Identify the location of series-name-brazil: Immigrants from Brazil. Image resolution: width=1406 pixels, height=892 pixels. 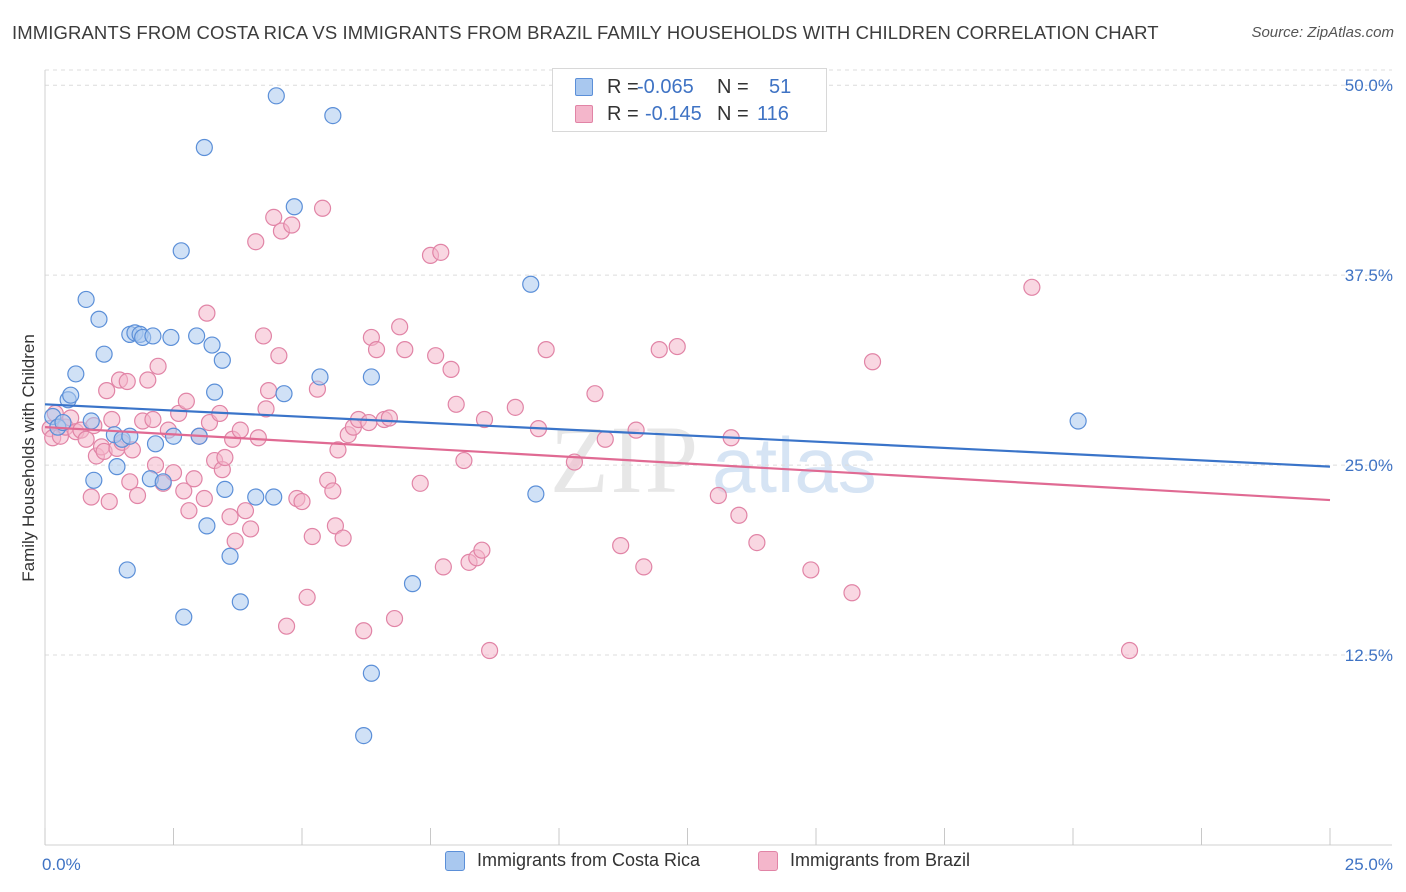
(880, 860).